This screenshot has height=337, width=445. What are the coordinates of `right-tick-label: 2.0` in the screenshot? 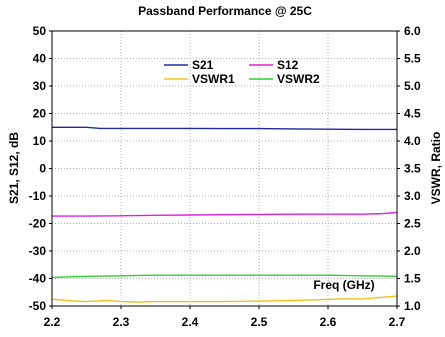 It's located at (412, 251).